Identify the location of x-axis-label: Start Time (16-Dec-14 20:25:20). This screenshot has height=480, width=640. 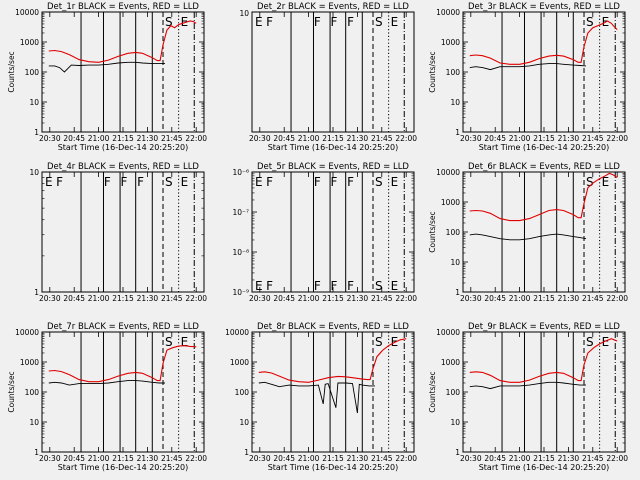
(544, 467).